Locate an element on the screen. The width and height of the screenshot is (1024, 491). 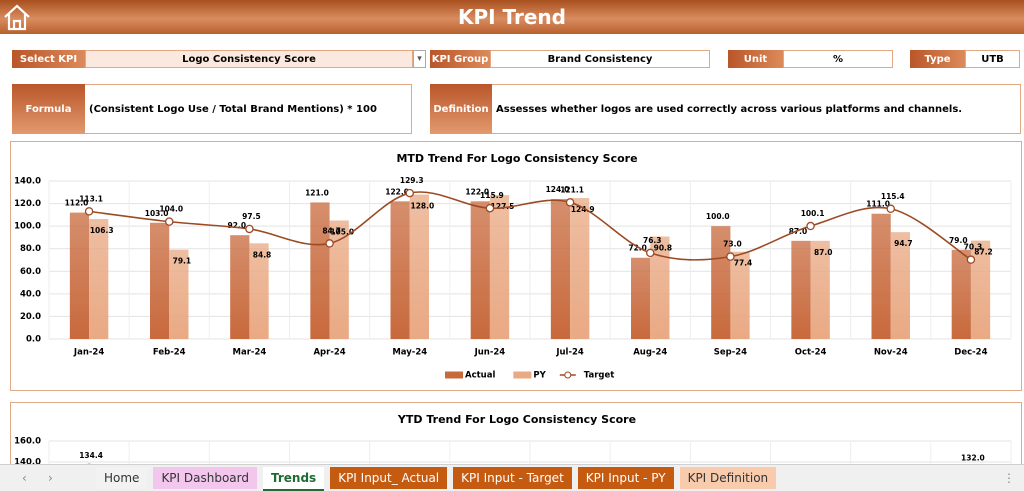
x-tick-label: Apr-24 is located at coordinates (329, 353).